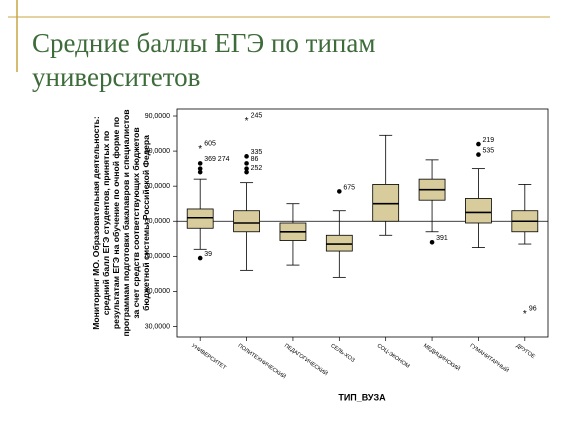 This screenshot has height=437, width=583. Describe the element at coordinates (157, 221) in the screenshot. I see `y-tick-label: 60,0000` at that location.